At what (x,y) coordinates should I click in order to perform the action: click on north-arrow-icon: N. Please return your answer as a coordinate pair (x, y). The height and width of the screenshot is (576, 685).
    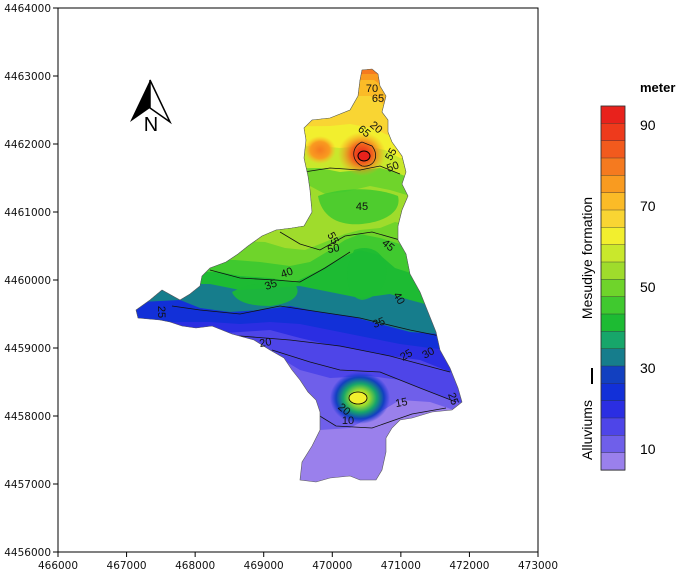
    Looking at the image, I should click on (151, 107).